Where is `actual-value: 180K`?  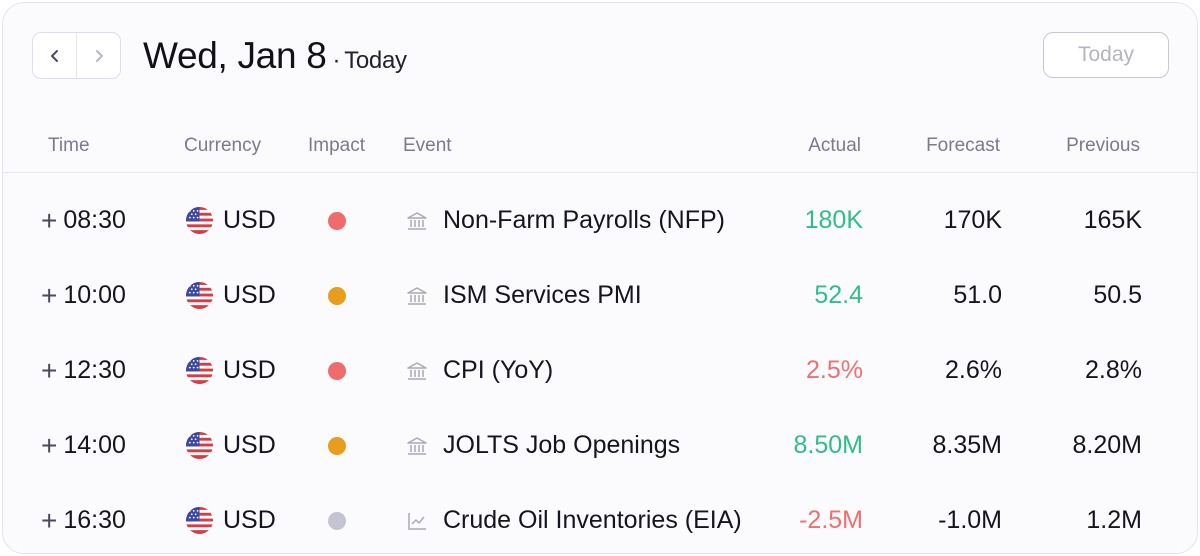 actual-value: 180K is located at coordinates (833, 220).